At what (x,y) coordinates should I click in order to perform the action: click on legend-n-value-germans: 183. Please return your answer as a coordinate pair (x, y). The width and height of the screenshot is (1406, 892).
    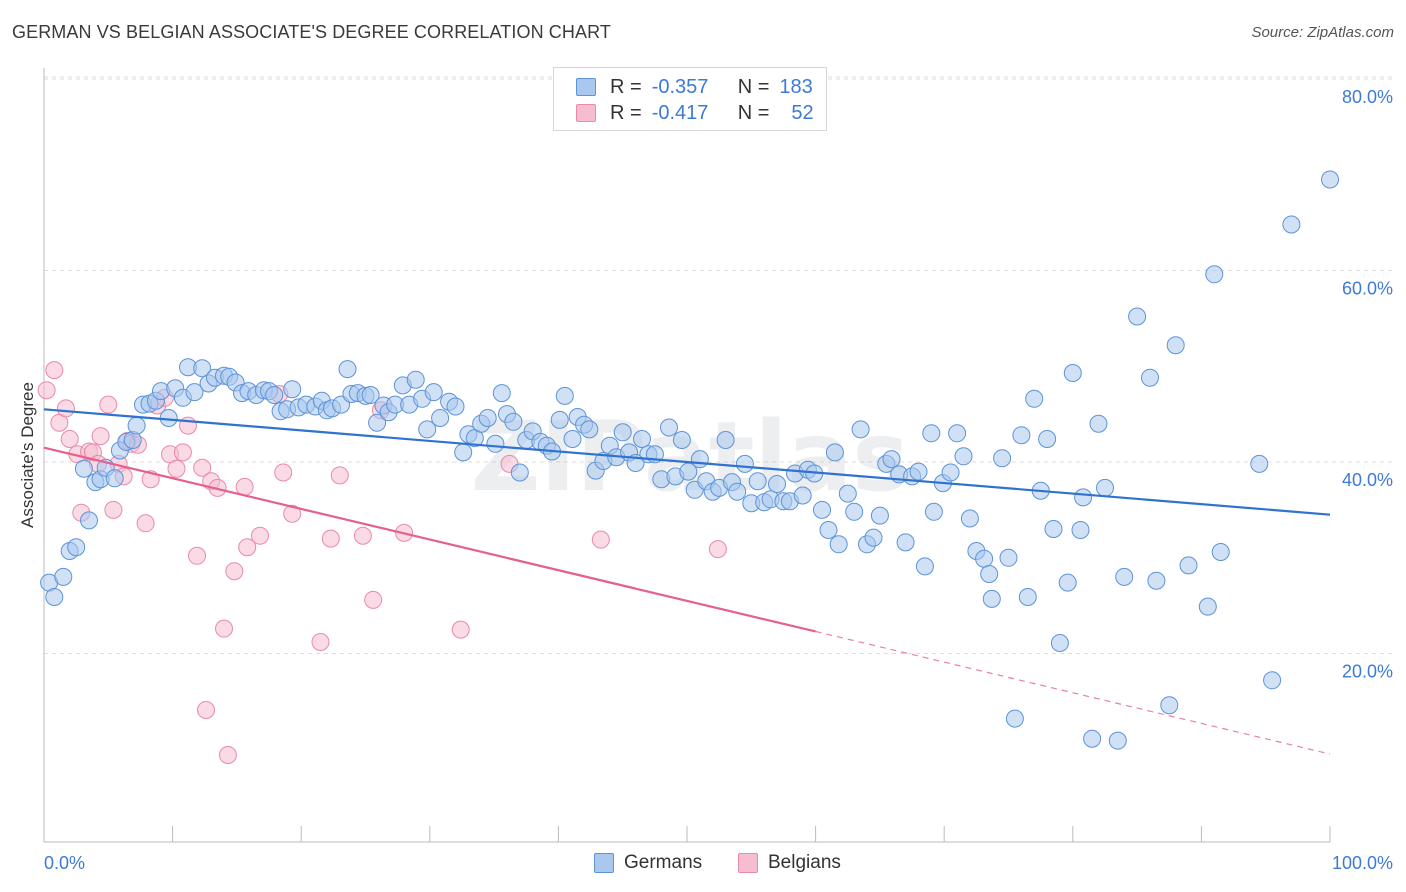
    Looking at the image, I should click on (796, 86).